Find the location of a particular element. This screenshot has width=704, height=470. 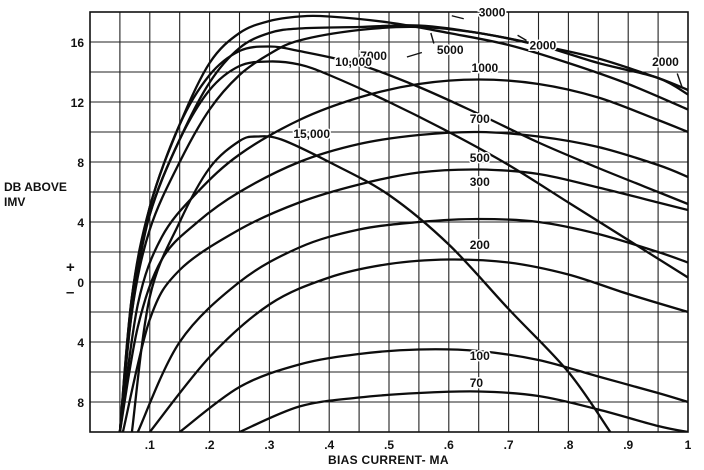

curve-label-7000: 7000 is located at coordinates (373, 56).